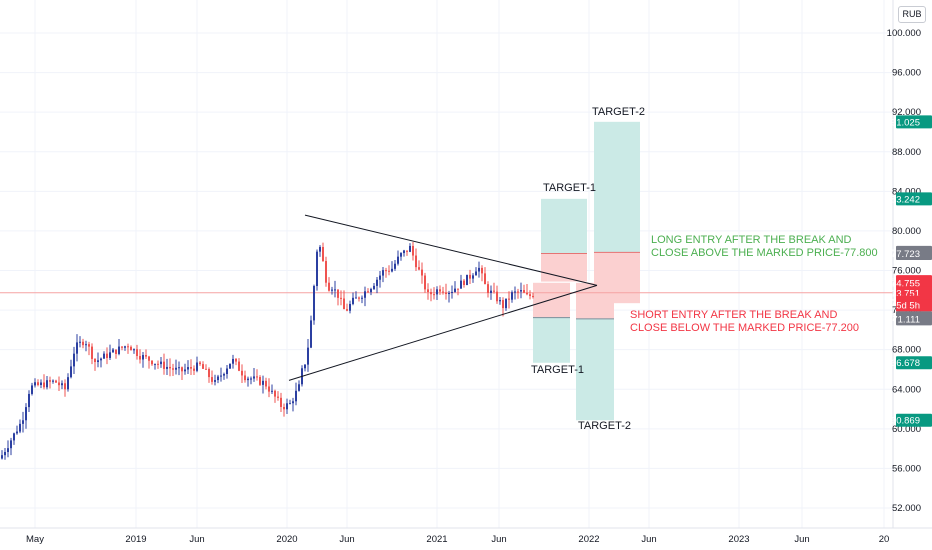  I want to click on y-tick-label: 88.000, so click(906, 152).